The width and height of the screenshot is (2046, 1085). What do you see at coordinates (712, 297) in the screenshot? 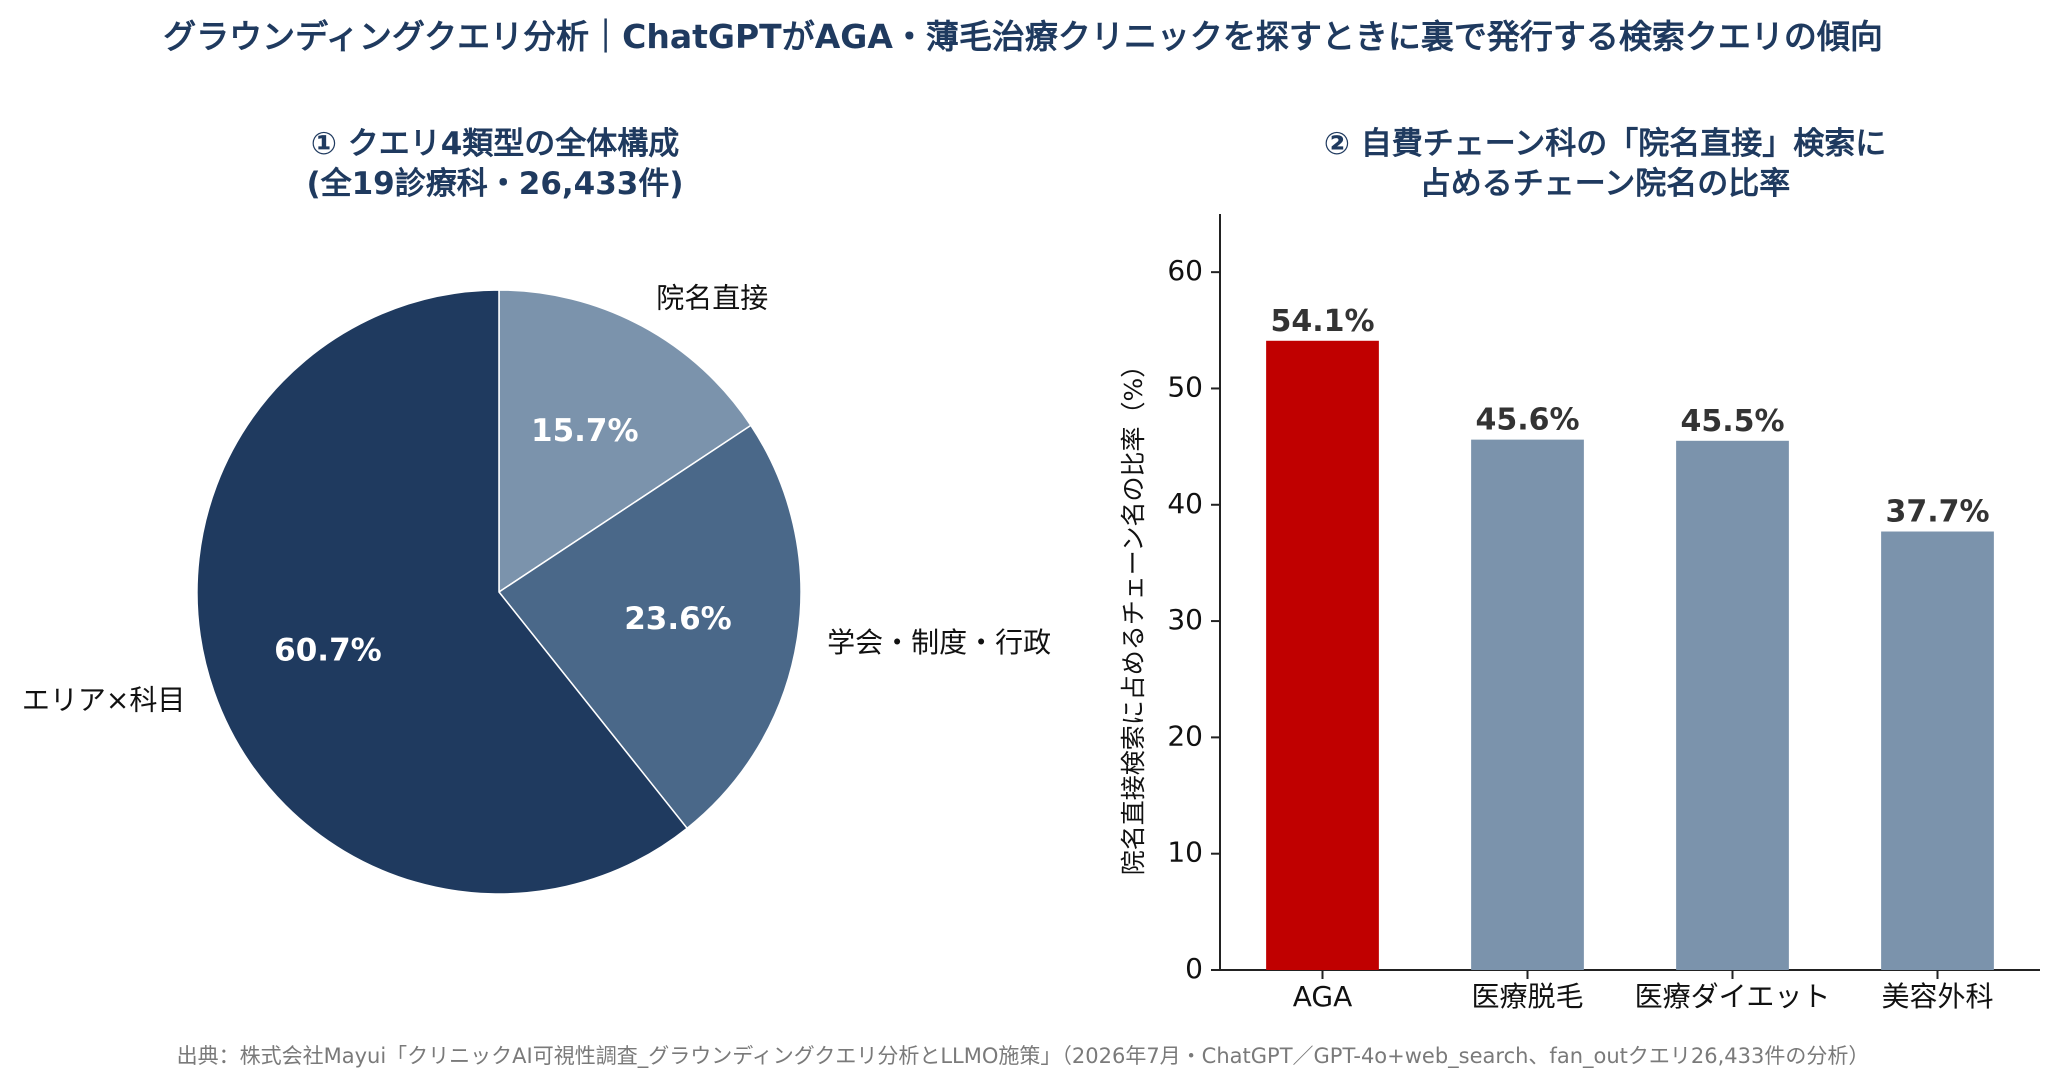
I see `pie-slice-category-label: 院名直接` at bounding box center [712, 297].